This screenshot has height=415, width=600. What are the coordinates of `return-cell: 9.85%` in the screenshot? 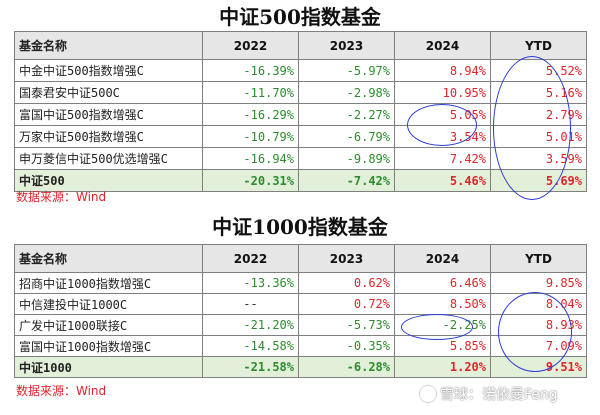 It's located at (538, 283).